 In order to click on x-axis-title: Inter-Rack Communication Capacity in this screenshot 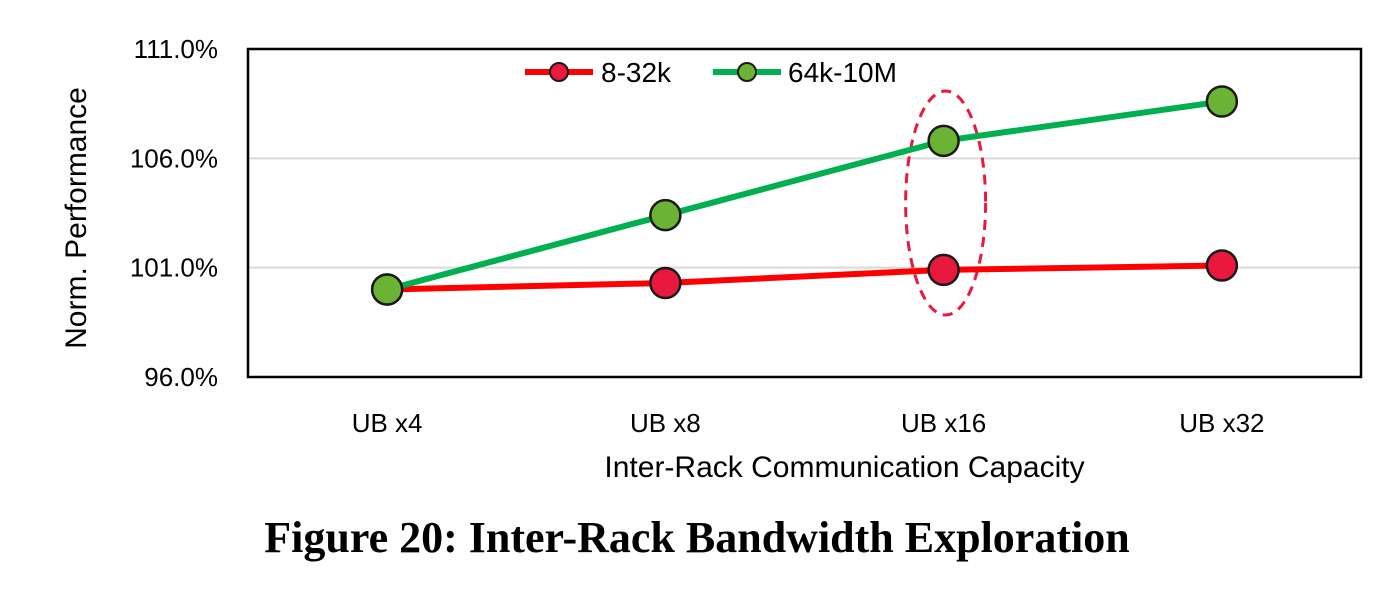, I will do `click(844, 467)`.